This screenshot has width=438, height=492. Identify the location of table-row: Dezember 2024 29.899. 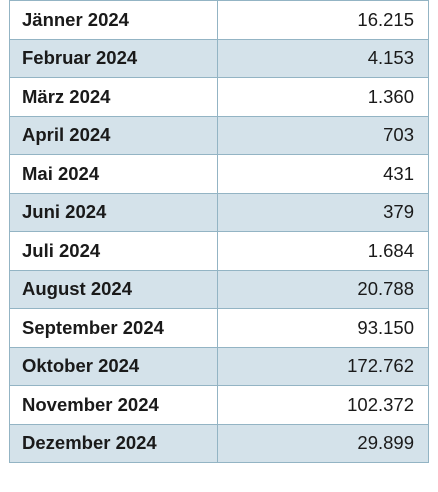
(219, 443).